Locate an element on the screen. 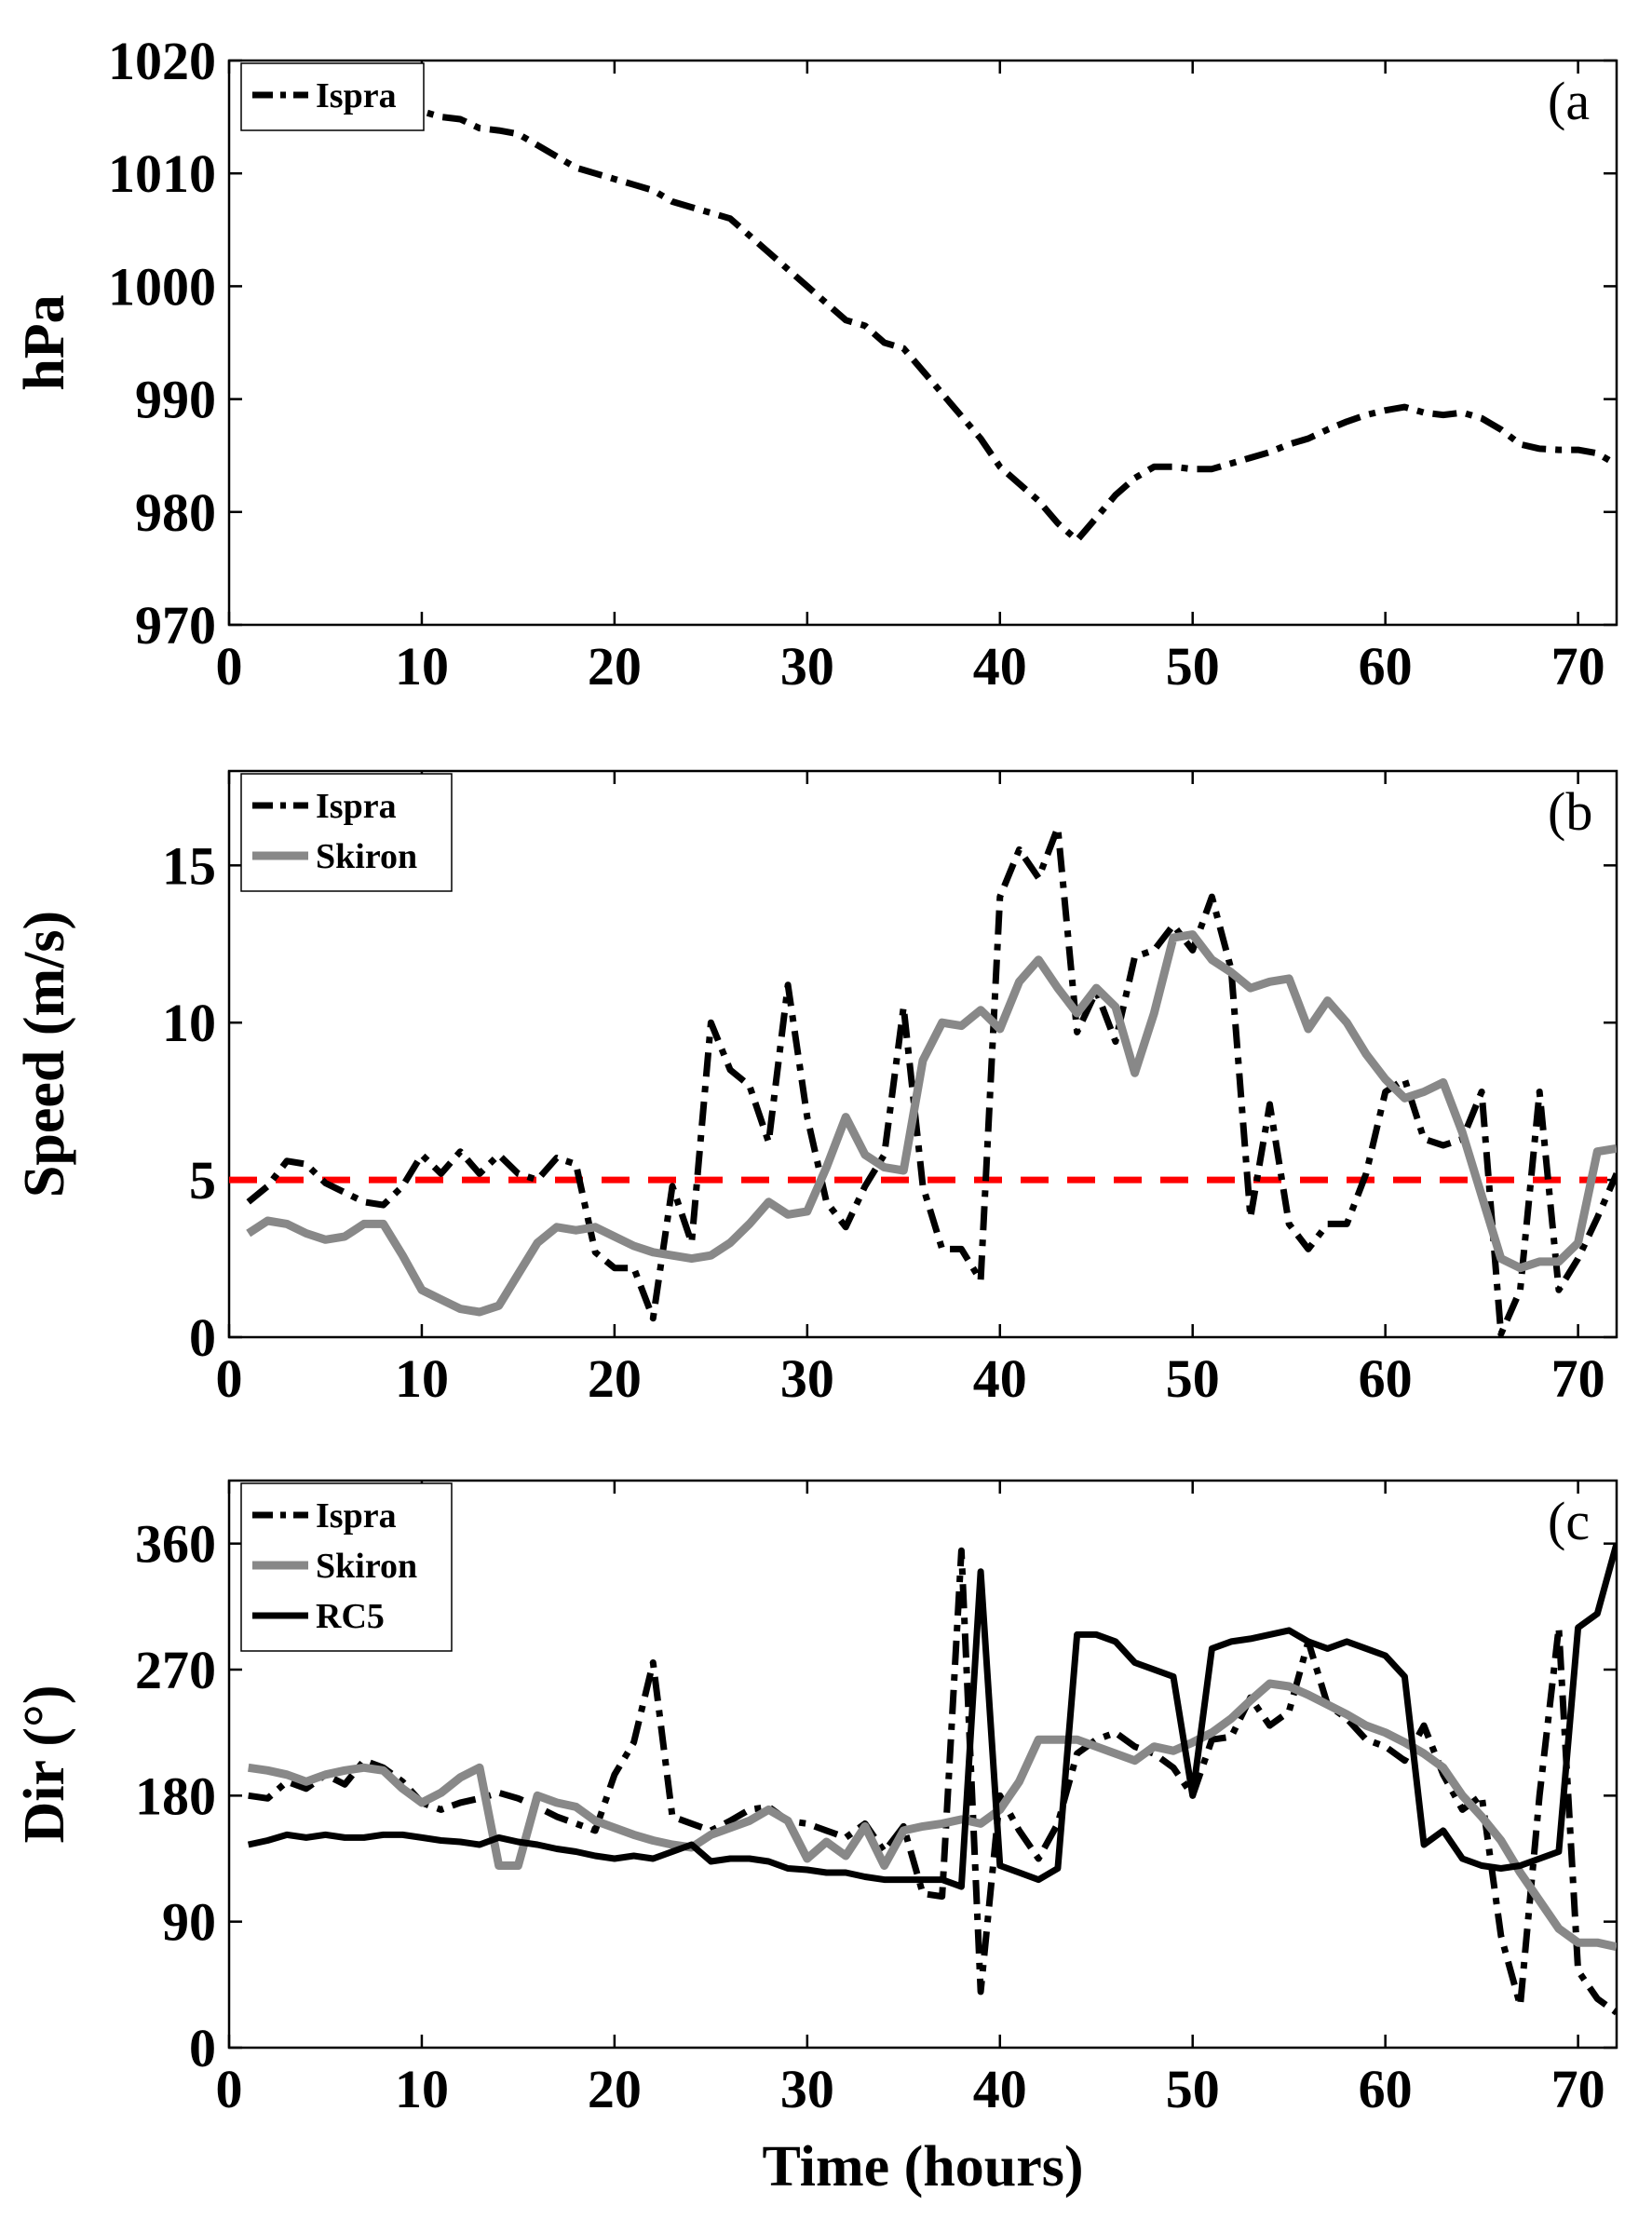 This screenshot has height=2219, width=1652. panel-letter: (a is located at coordinates (1569, 101).